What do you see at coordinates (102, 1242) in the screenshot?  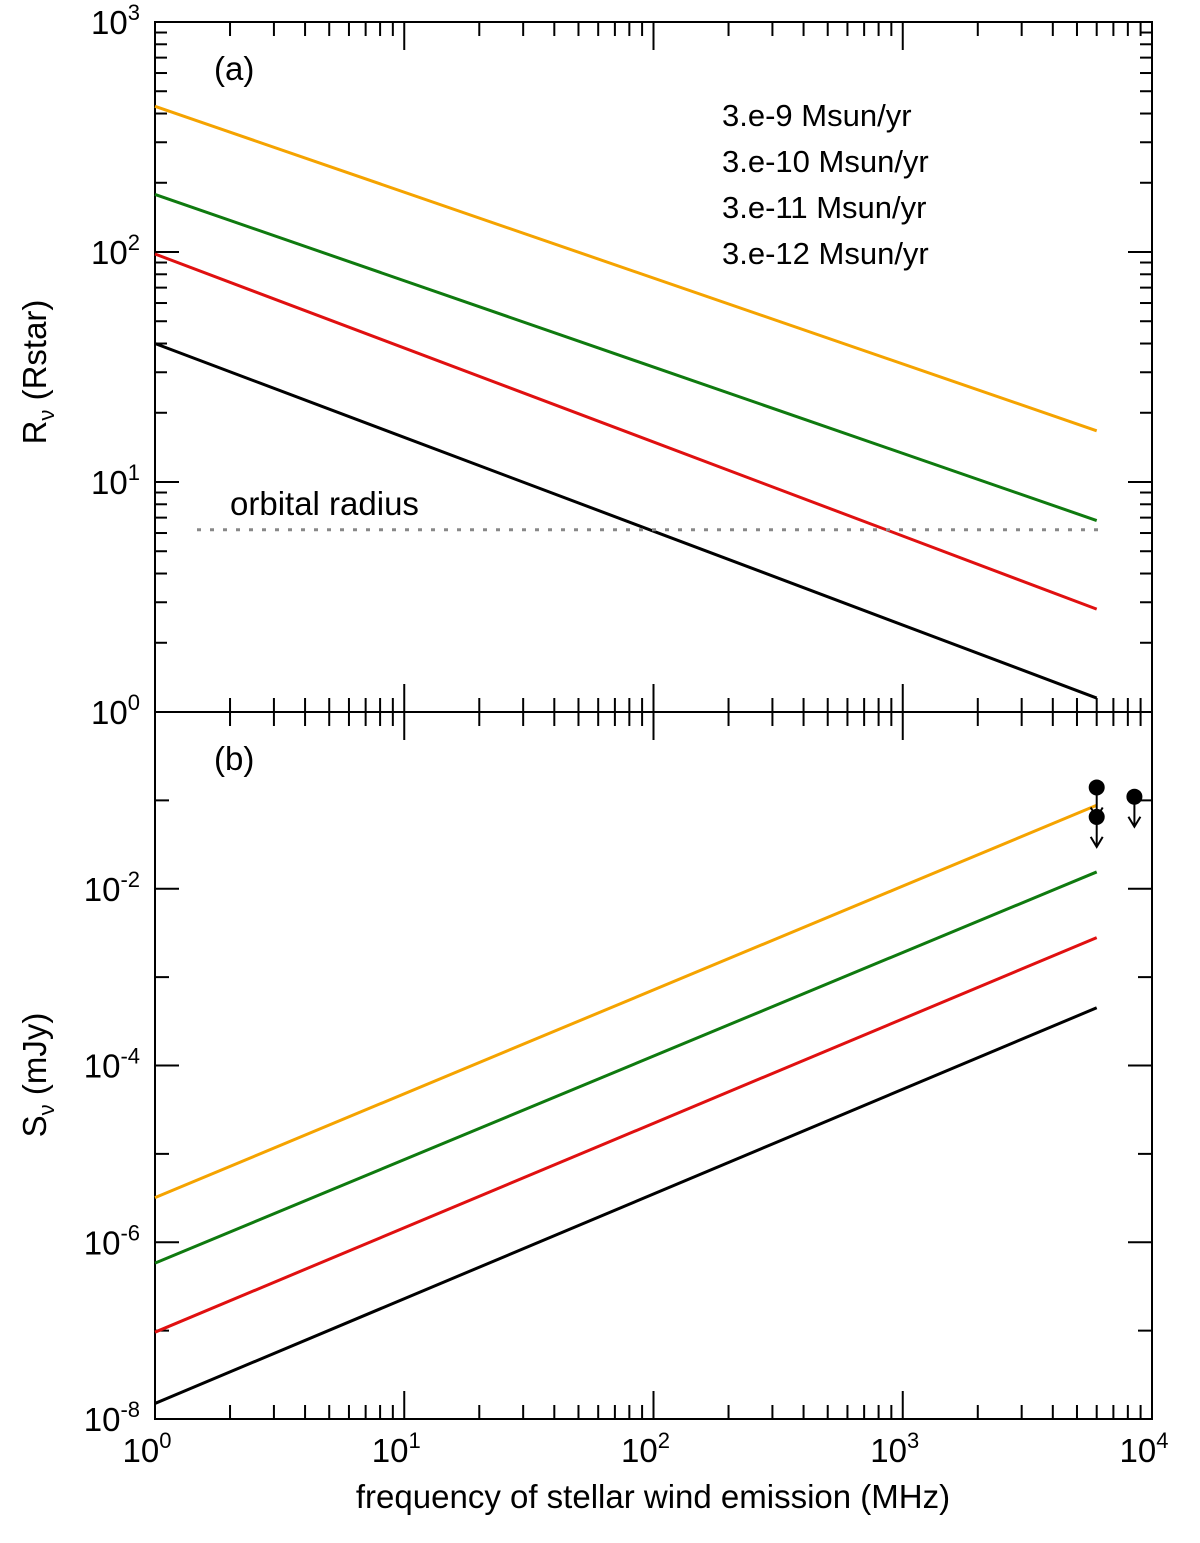 I see `panel-b-y-tick-base-2: 10` at bounding box center [102, 1242].